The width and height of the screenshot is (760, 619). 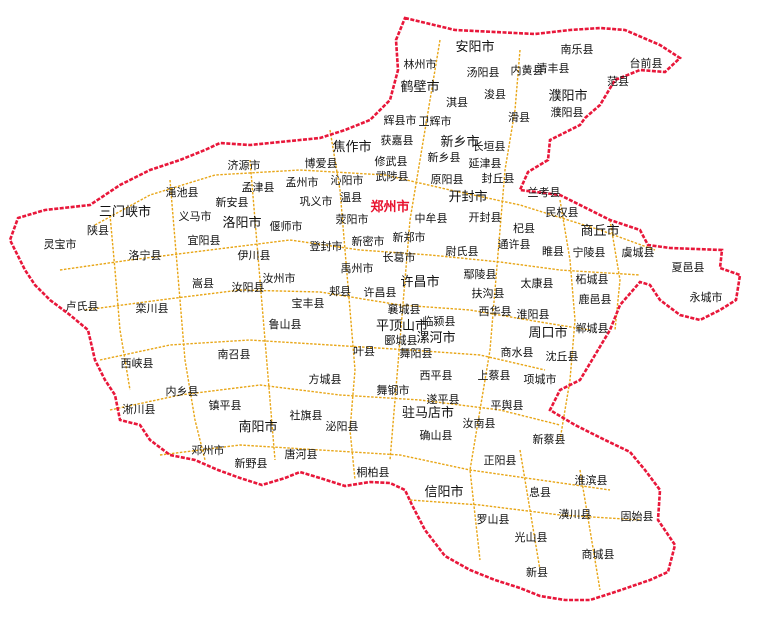 What do you see at coordinates (373, 472) in the screenshot?
I see `county-label: 桐柏县` at bounding box center [373, 472].